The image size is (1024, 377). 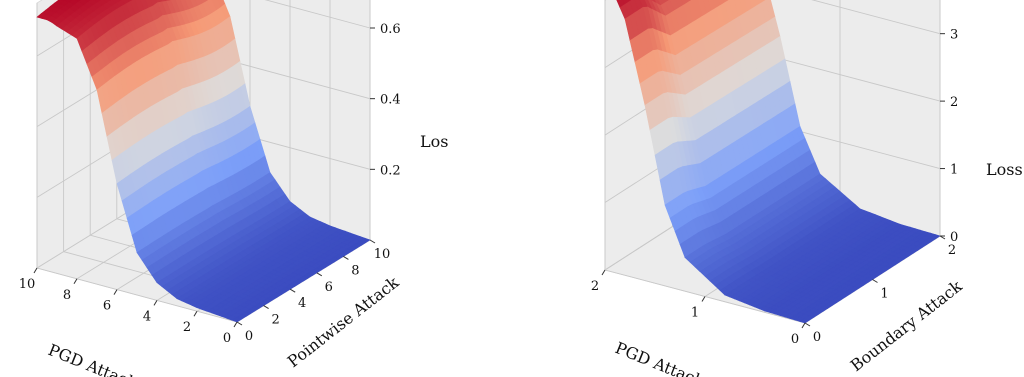 I want to click on x-tick-label: 4, so click(x=147, y=316).